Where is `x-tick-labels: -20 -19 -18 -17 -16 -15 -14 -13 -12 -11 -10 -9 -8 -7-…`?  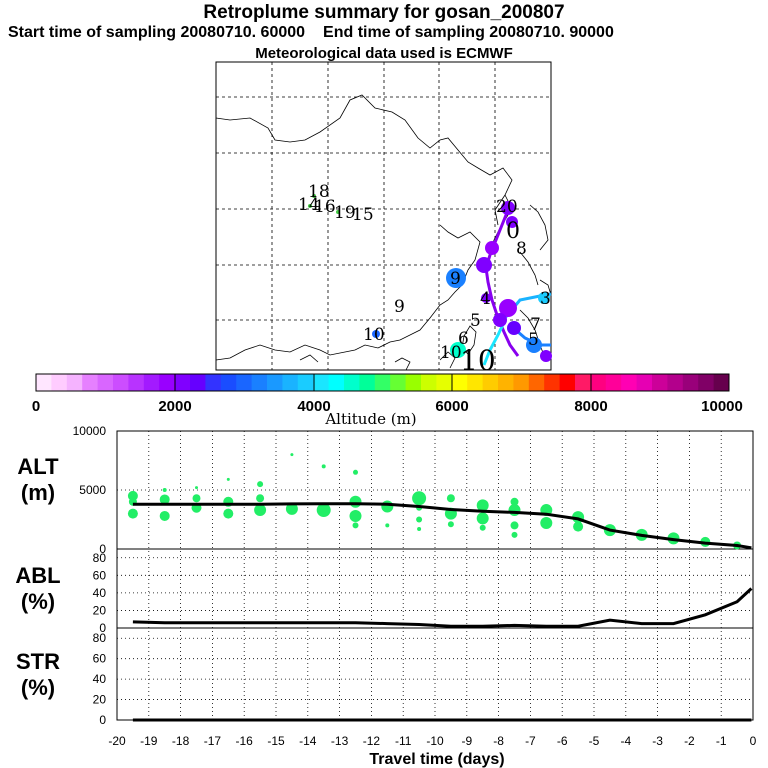 x-tick-labels: -20 -19 -18 -17 -16 -15 -14 -13 -12 -11 -10 -9 -8 -7-… is located at coordinates (432, 741).